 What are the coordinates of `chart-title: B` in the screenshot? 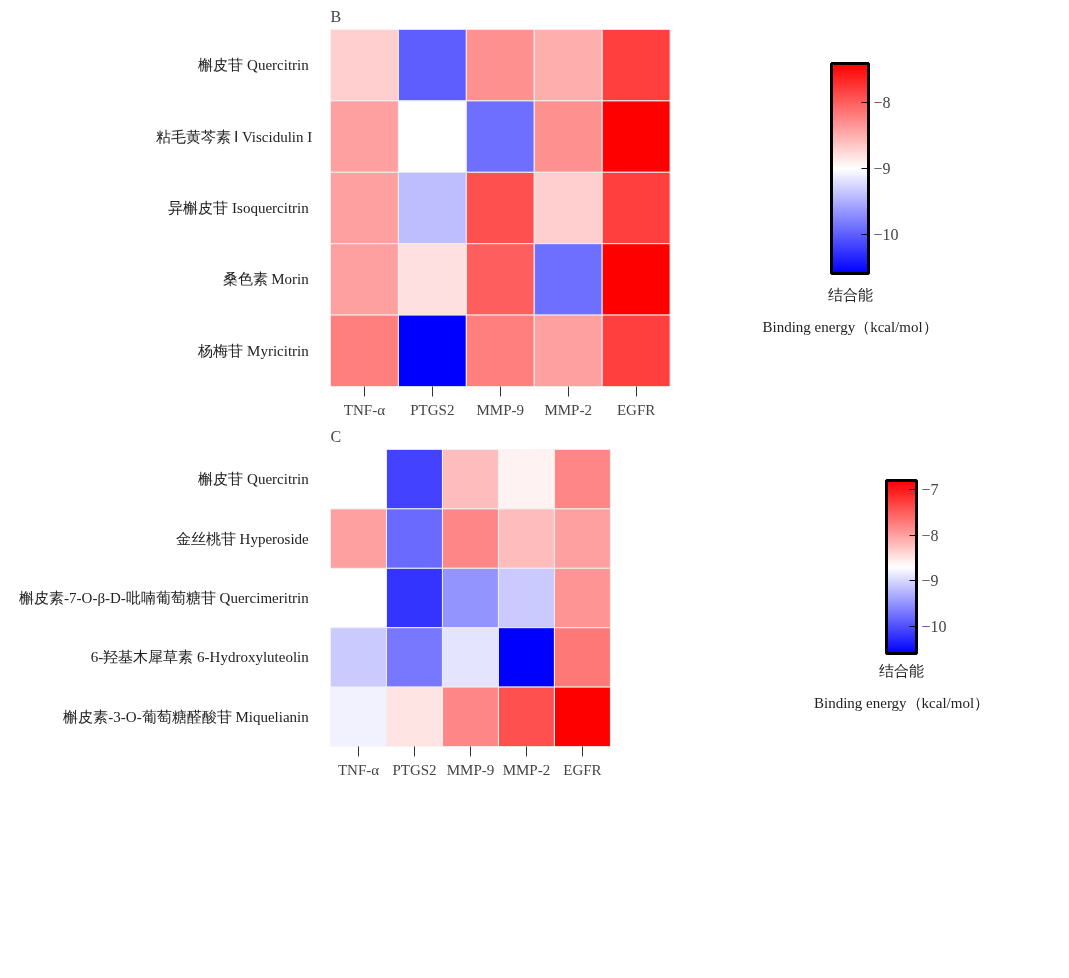 It's located at (336, 16).